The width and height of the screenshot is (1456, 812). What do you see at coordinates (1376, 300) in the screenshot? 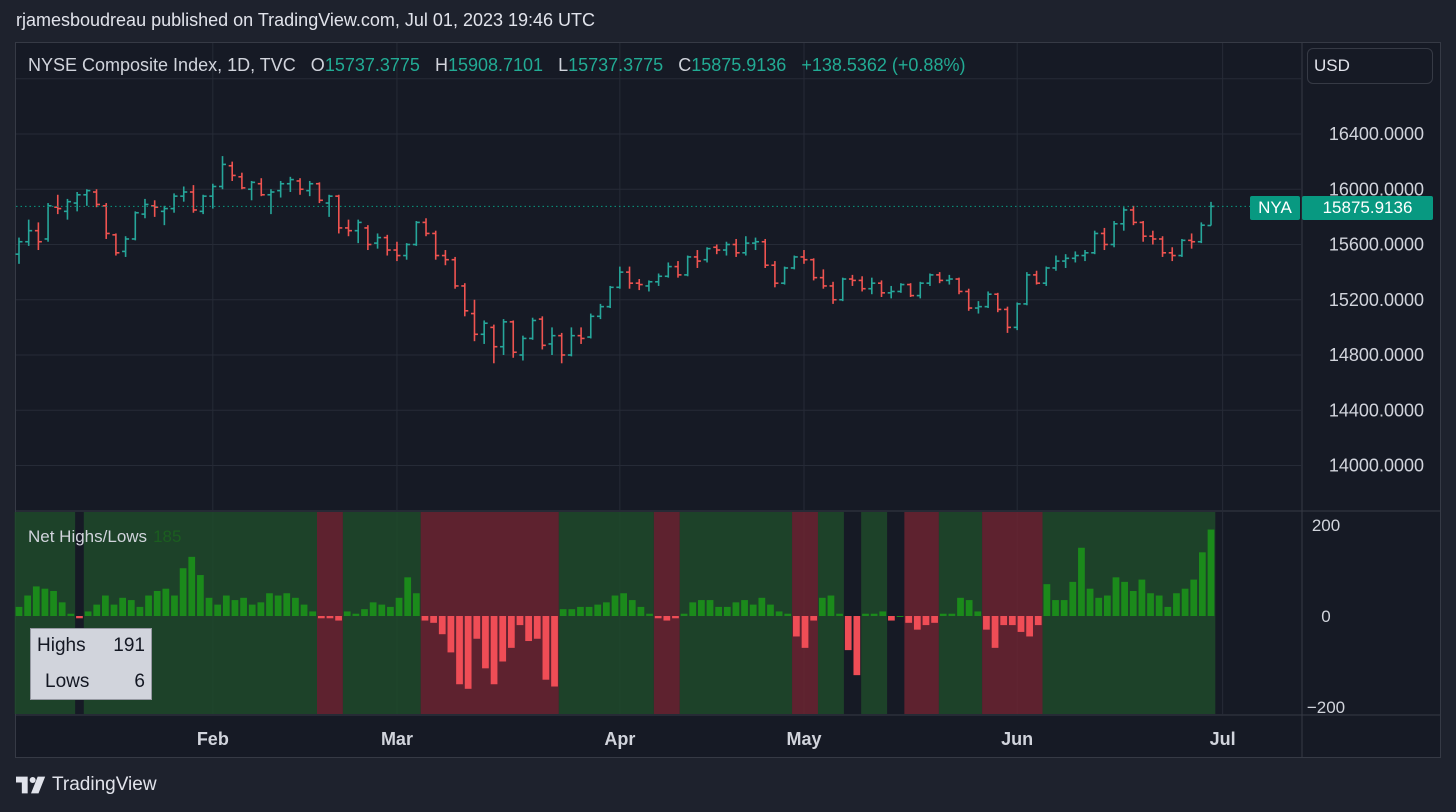
I see `price-axis-label: 15200.0000` at bounding box center [1376, 300].